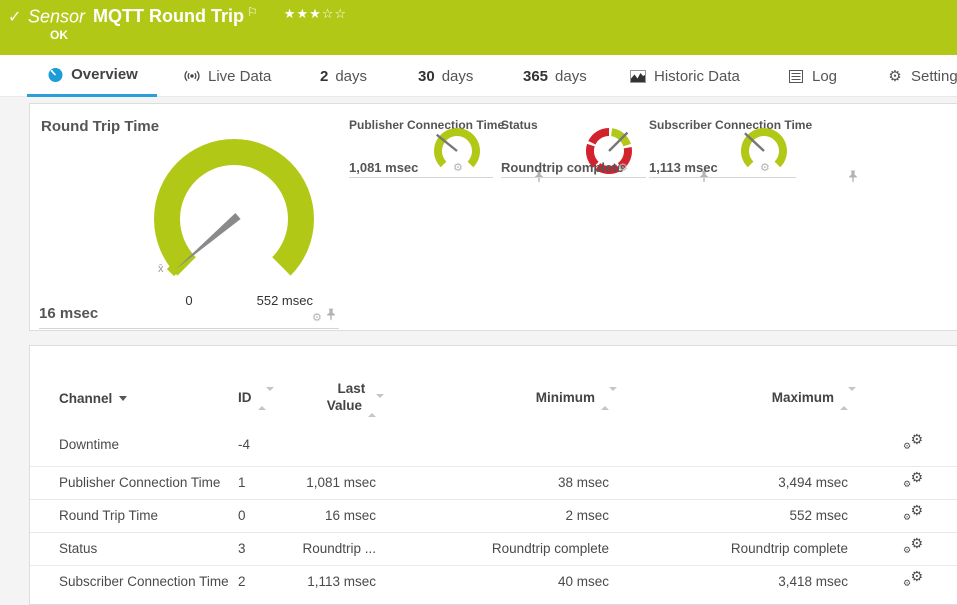  I want to click on mini-gauge-title: Subscriber Connection Time, so click(731, 125).